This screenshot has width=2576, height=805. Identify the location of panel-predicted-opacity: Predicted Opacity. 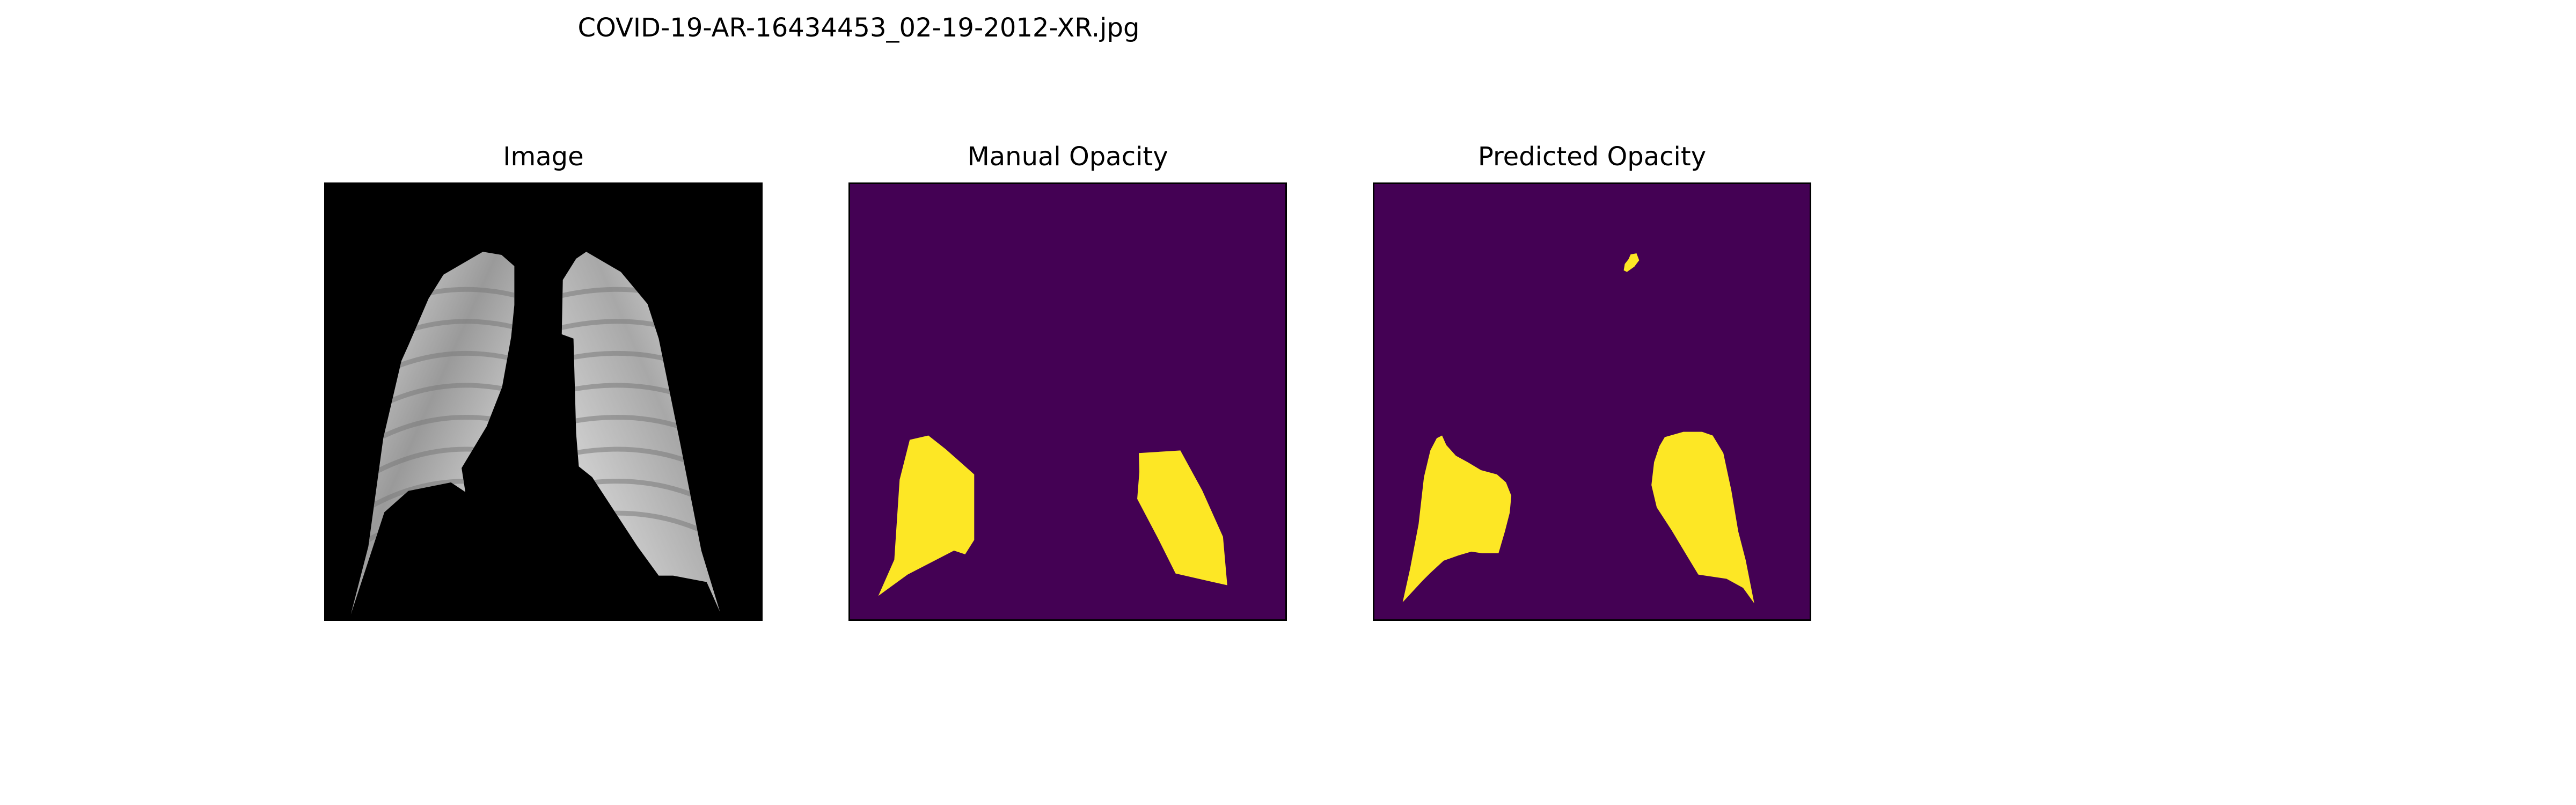
(1592, 381).